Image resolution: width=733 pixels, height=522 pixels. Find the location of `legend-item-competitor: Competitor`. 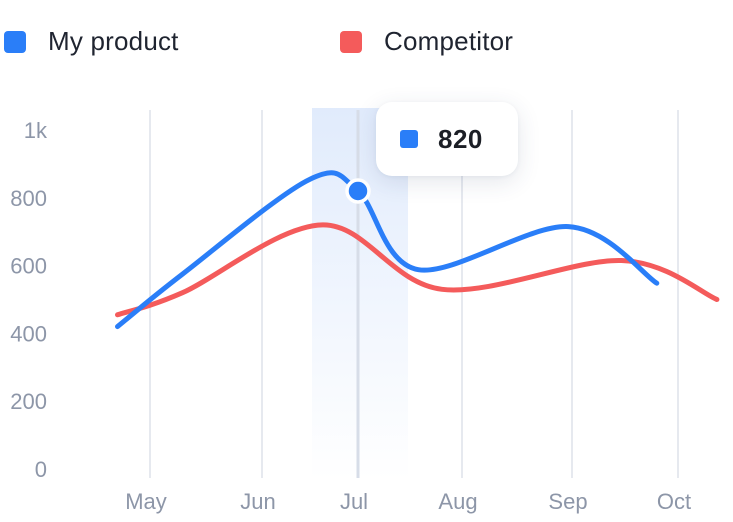

legend-item-competitor: Competitor is located at coordinates (426, 41).